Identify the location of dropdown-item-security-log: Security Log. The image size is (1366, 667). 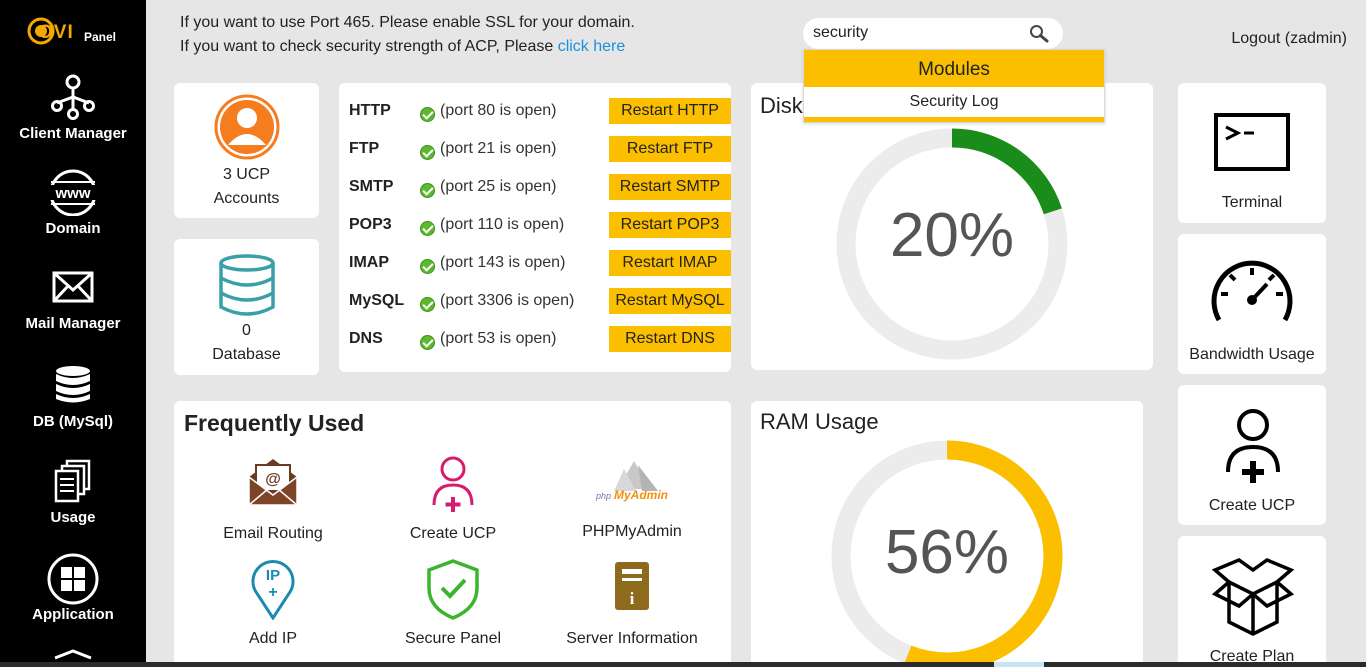
(954, 101).